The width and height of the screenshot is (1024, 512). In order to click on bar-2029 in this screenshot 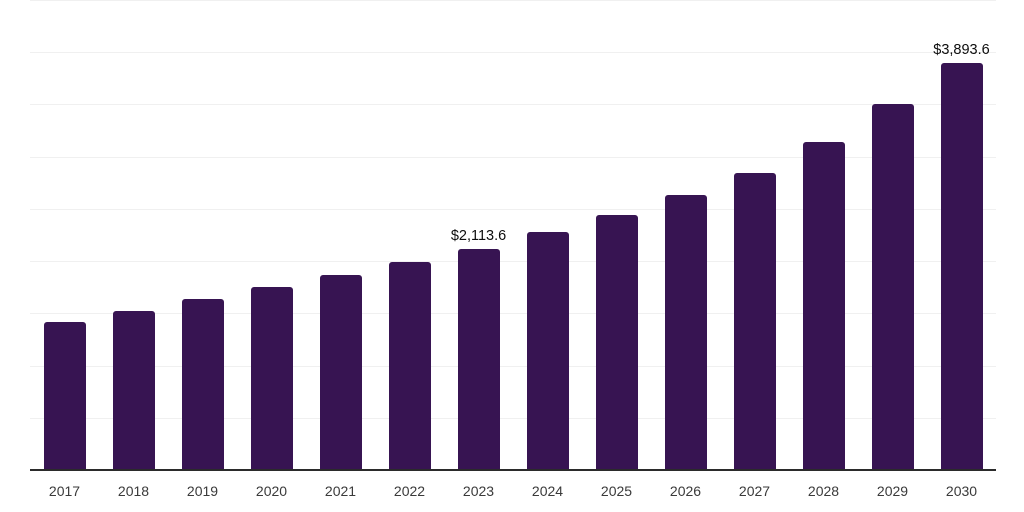, I will do `click(892, 287)`.